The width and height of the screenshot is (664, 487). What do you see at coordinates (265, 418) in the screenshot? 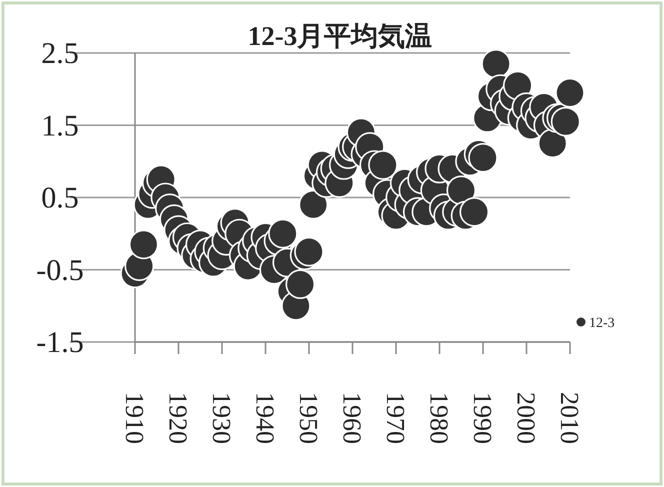
I see `x-tick-label: 1940` at bounding box center [265, 418].